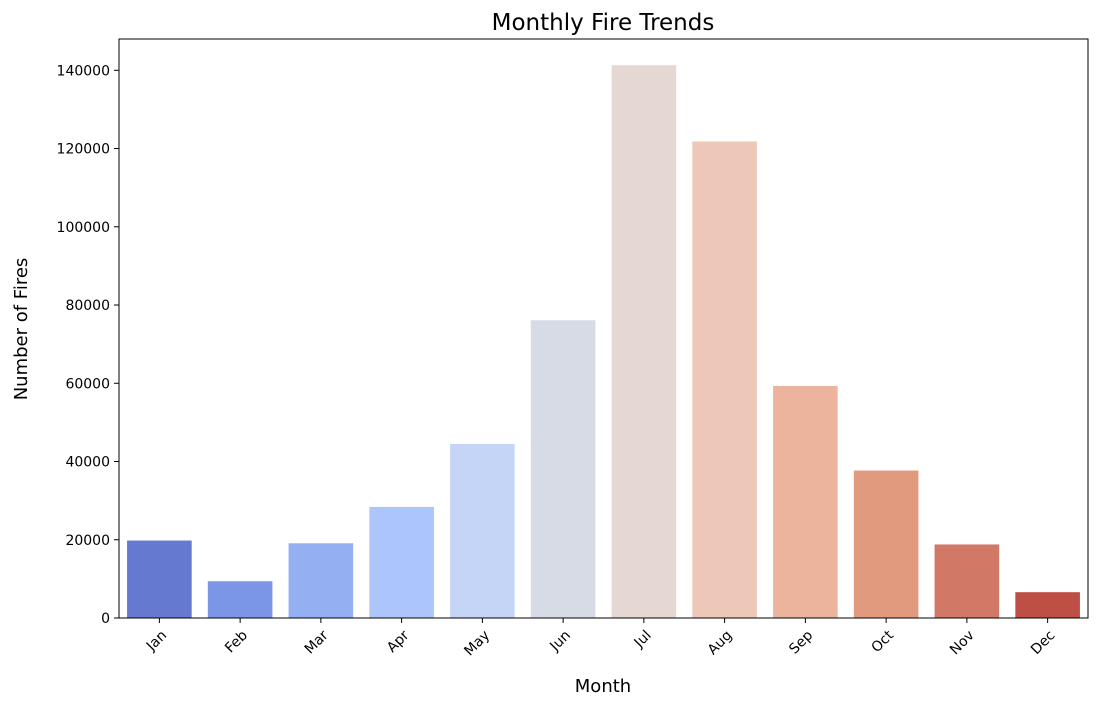  I want to click on y-ticks-group: 0 20000 40000 60000 80000 100000 120000 140000, so click(88, 345).